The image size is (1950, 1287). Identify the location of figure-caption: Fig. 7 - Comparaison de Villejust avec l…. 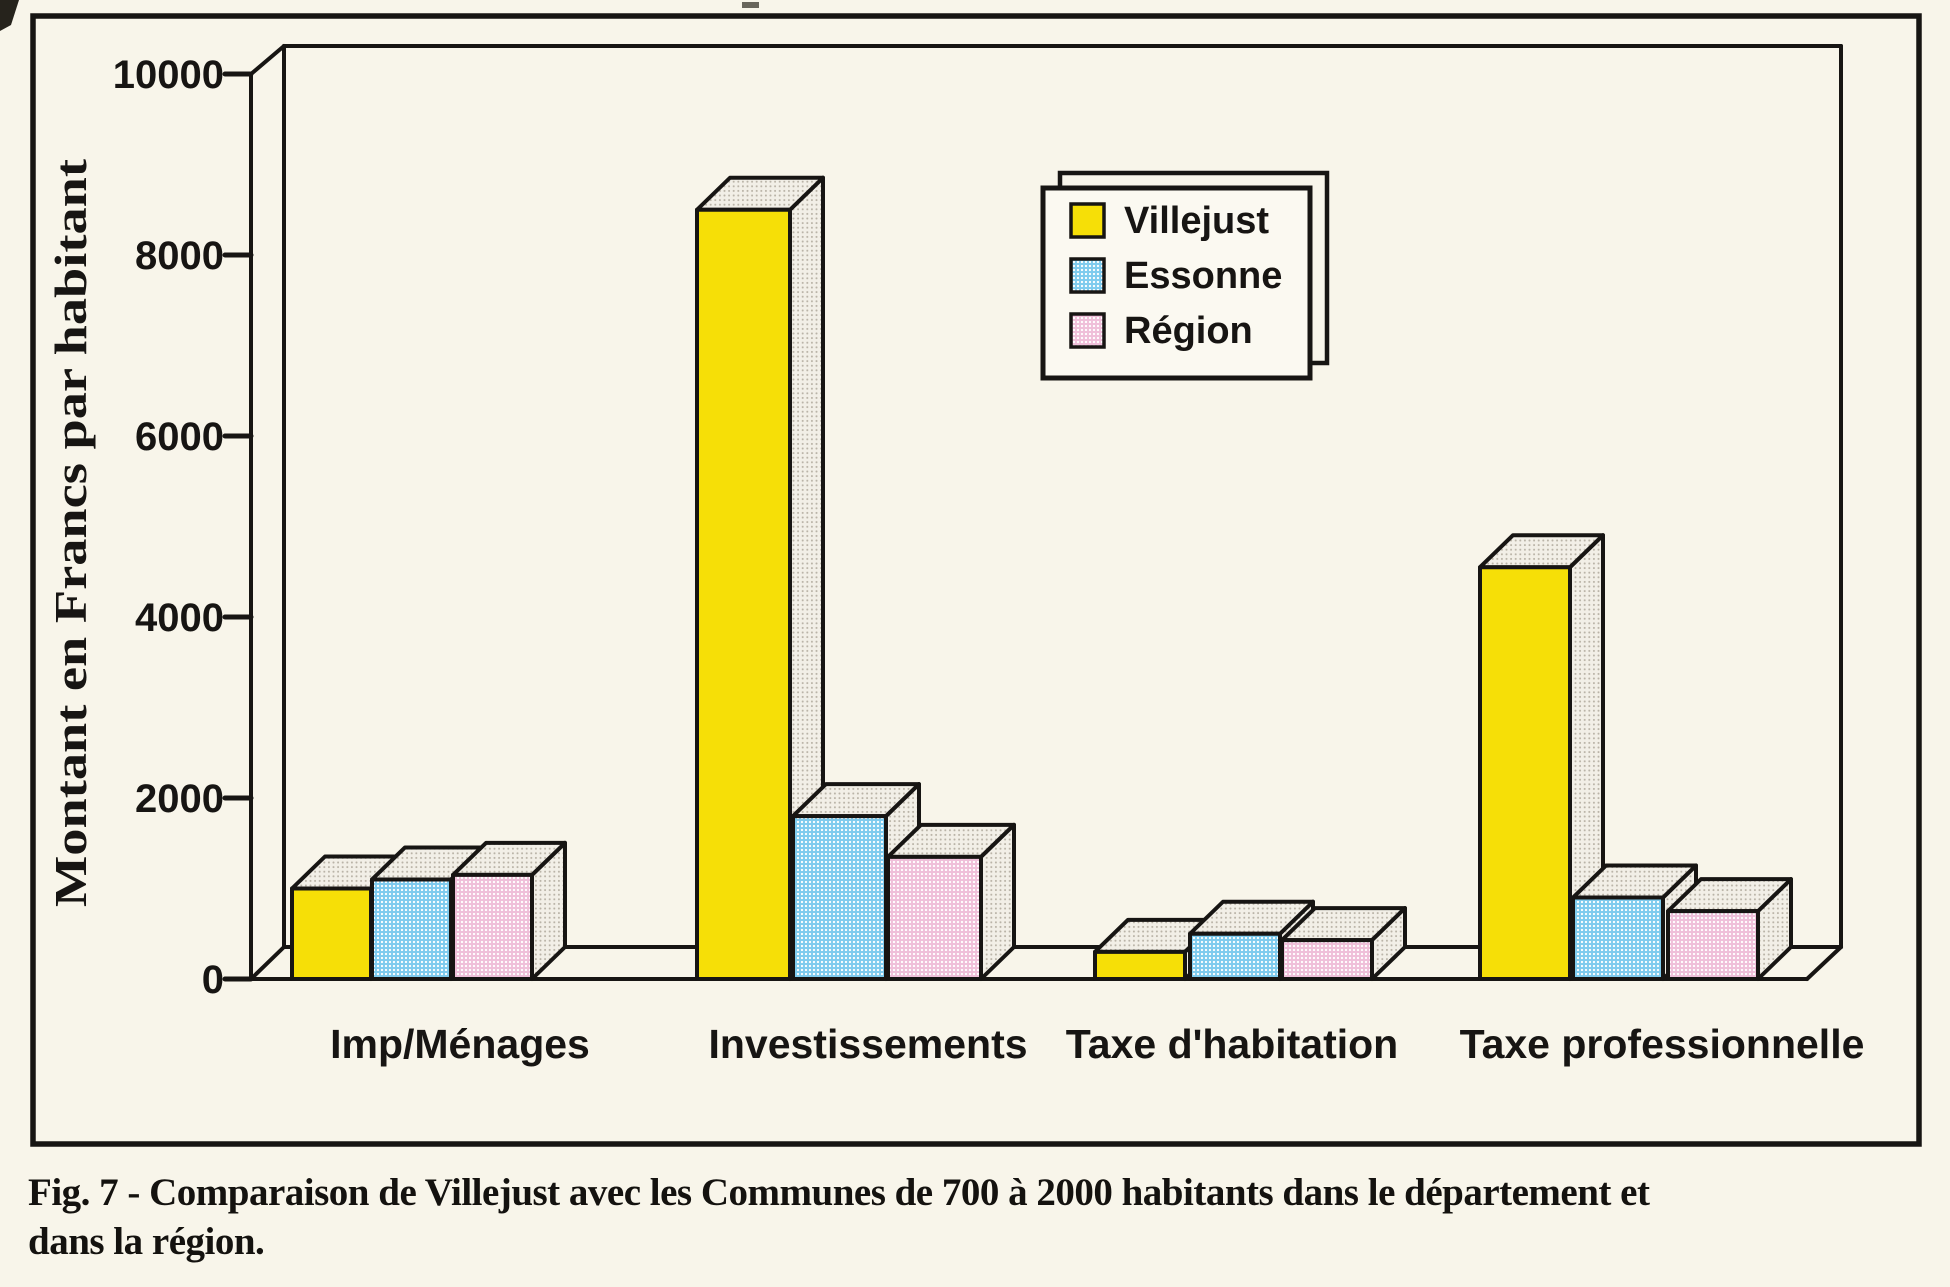
(978, 1217).